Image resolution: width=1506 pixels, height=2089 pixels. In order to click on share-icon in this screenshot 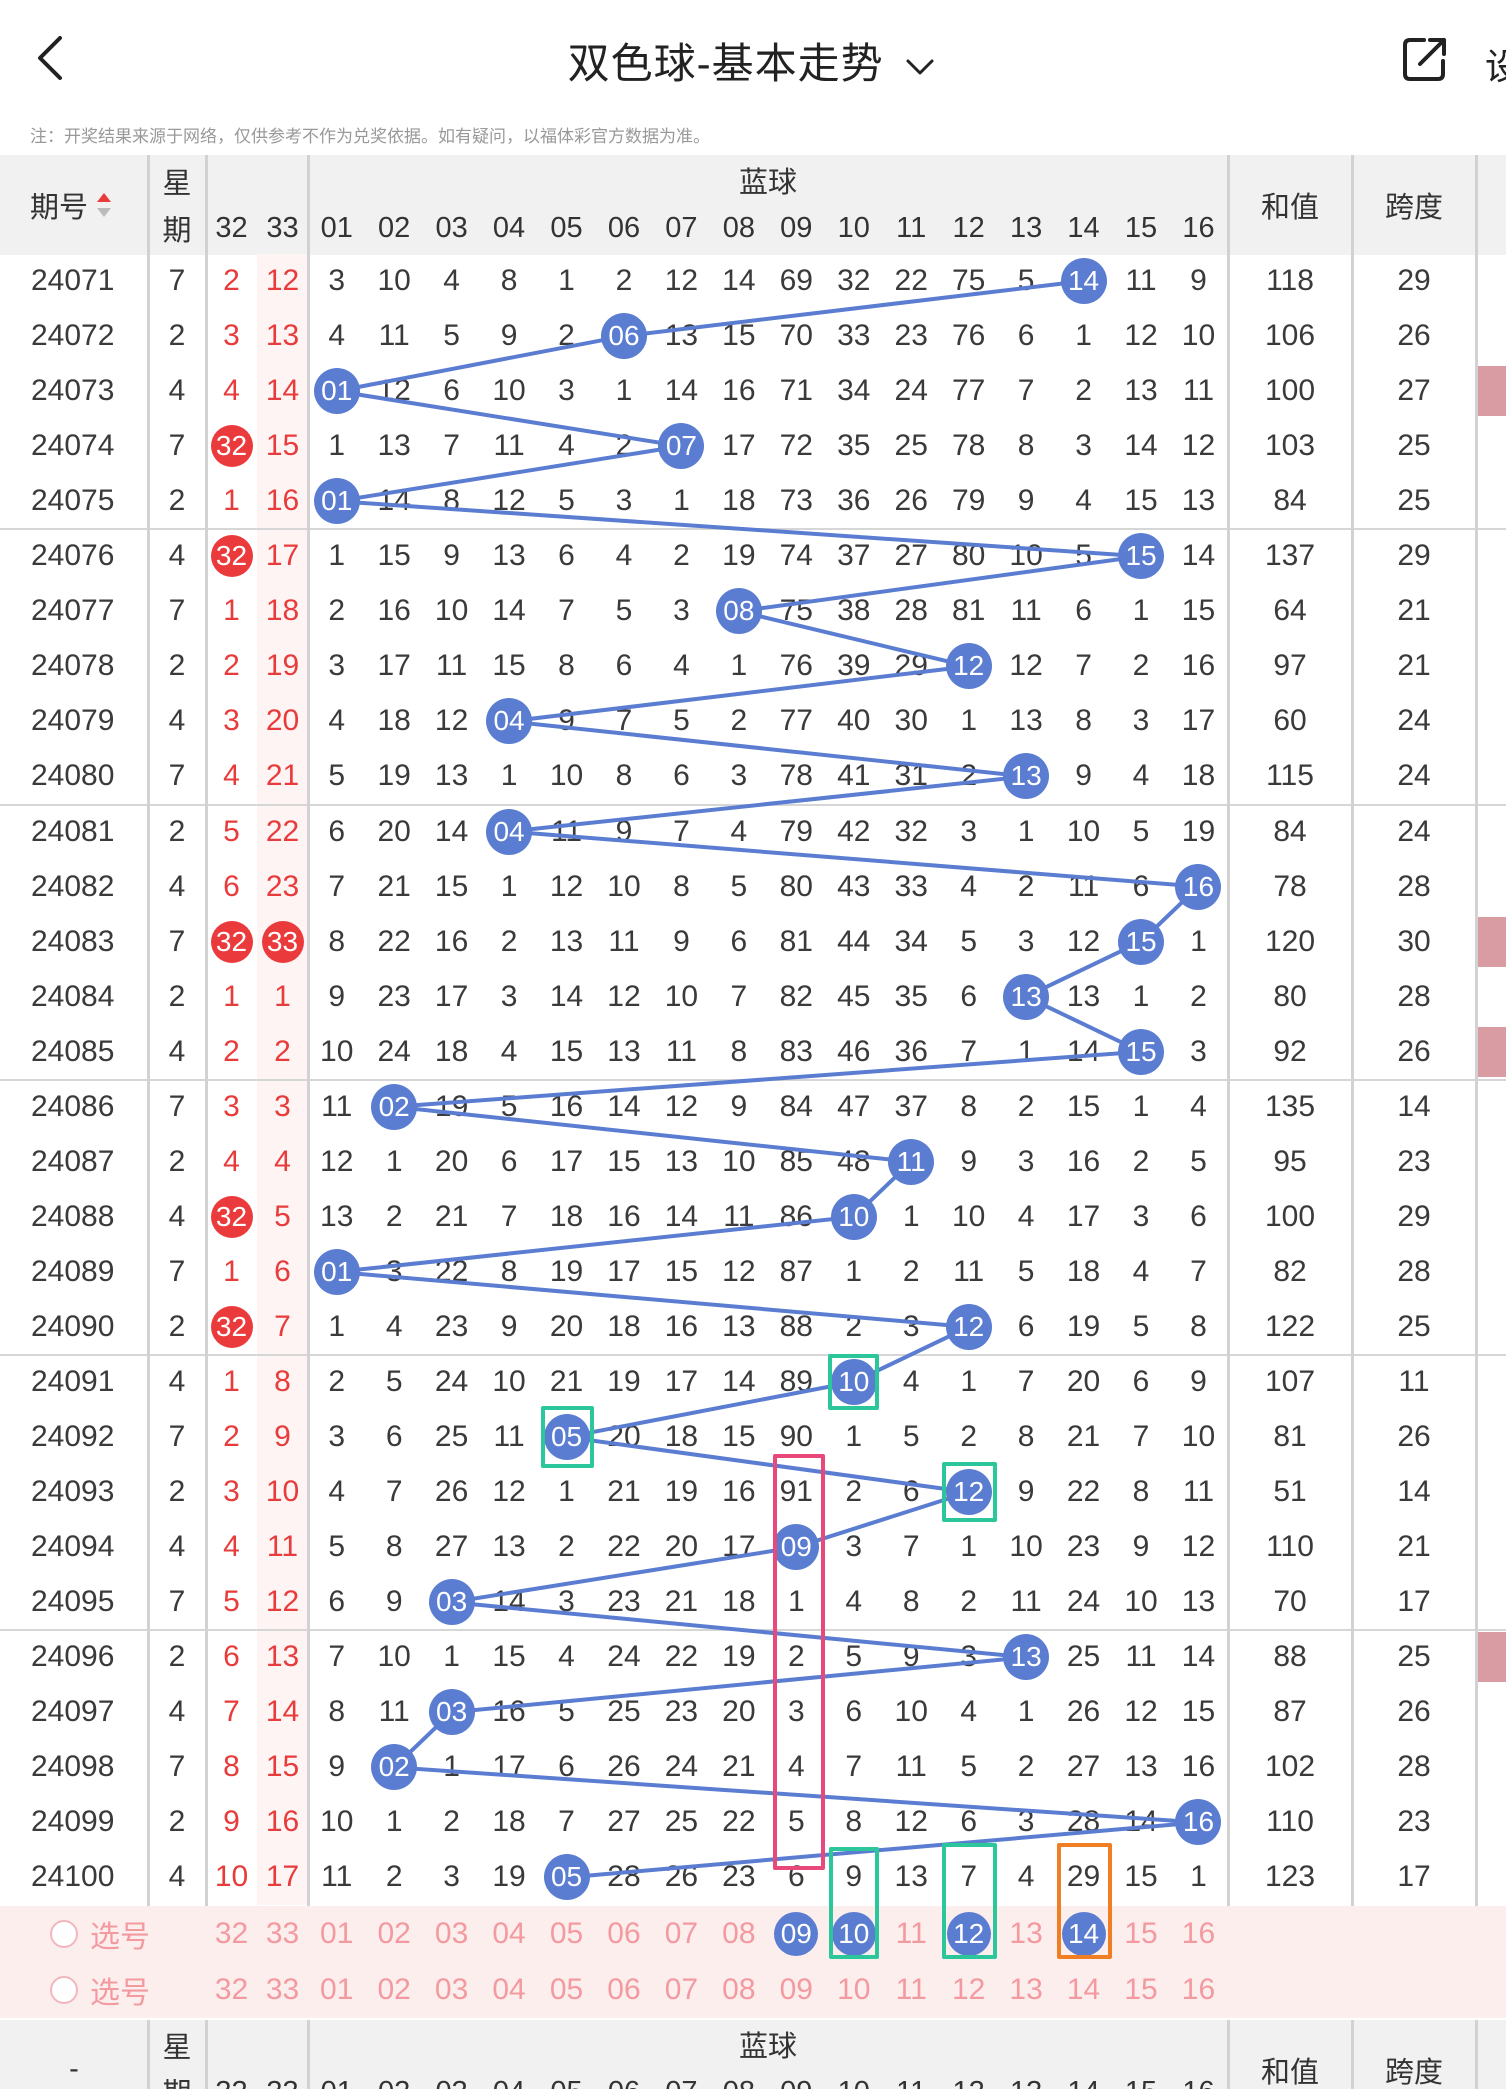, I will do `click(1425, 59)`.